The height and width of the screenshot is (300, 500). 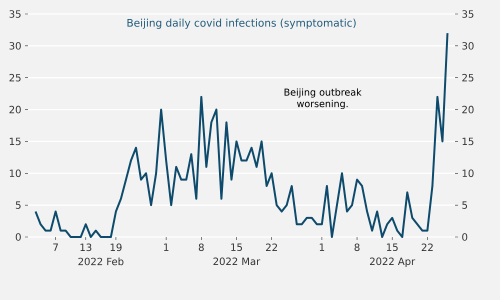 What do you see at coordinates (468, 46) in the screenshot?
I see `y2-tick-label: 30` at bounding box center [468, 46].